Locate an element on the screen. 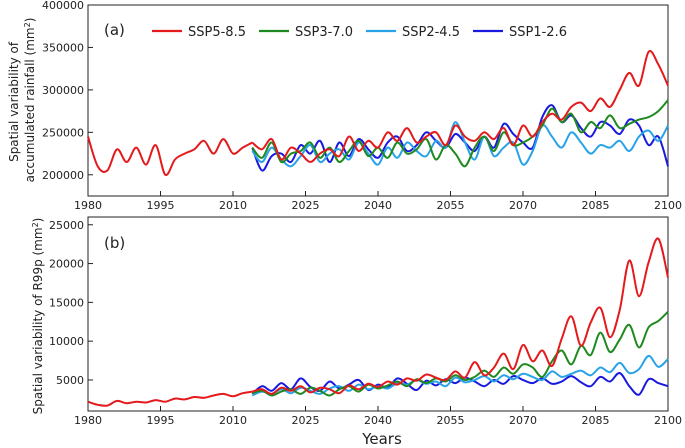  panel-a-ylabel-line2-prefix: accumulated rainfall (mm is located at coordinates (30, 104).